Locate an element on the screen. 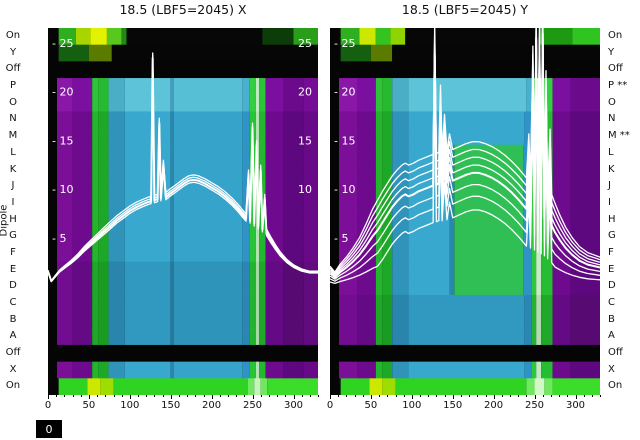 This screenshot has height=440, width=640. value-tick-label: - 10 is located at coordinates (62, 189).